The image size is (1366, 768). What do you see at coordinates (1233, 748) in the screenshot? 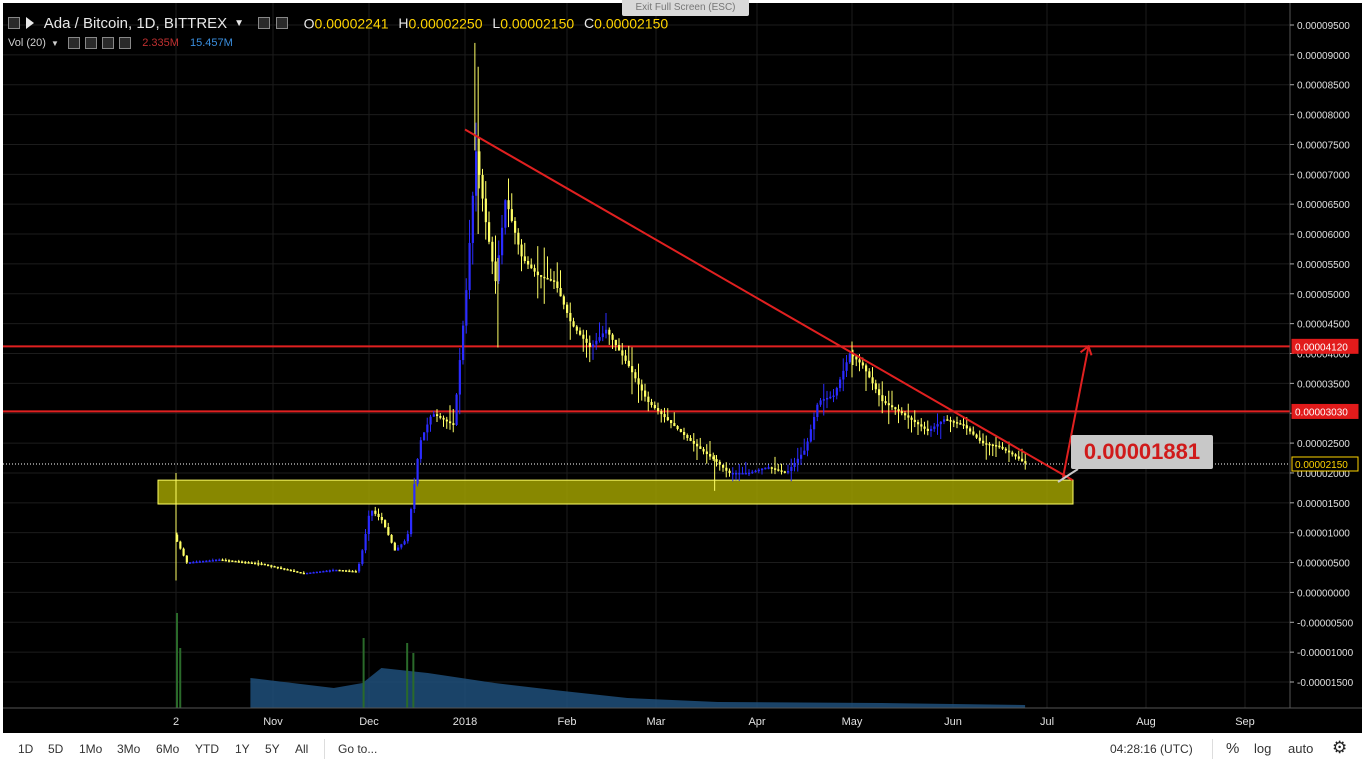
I see `percent-toggle: %` at bounding box center [1233, 748].